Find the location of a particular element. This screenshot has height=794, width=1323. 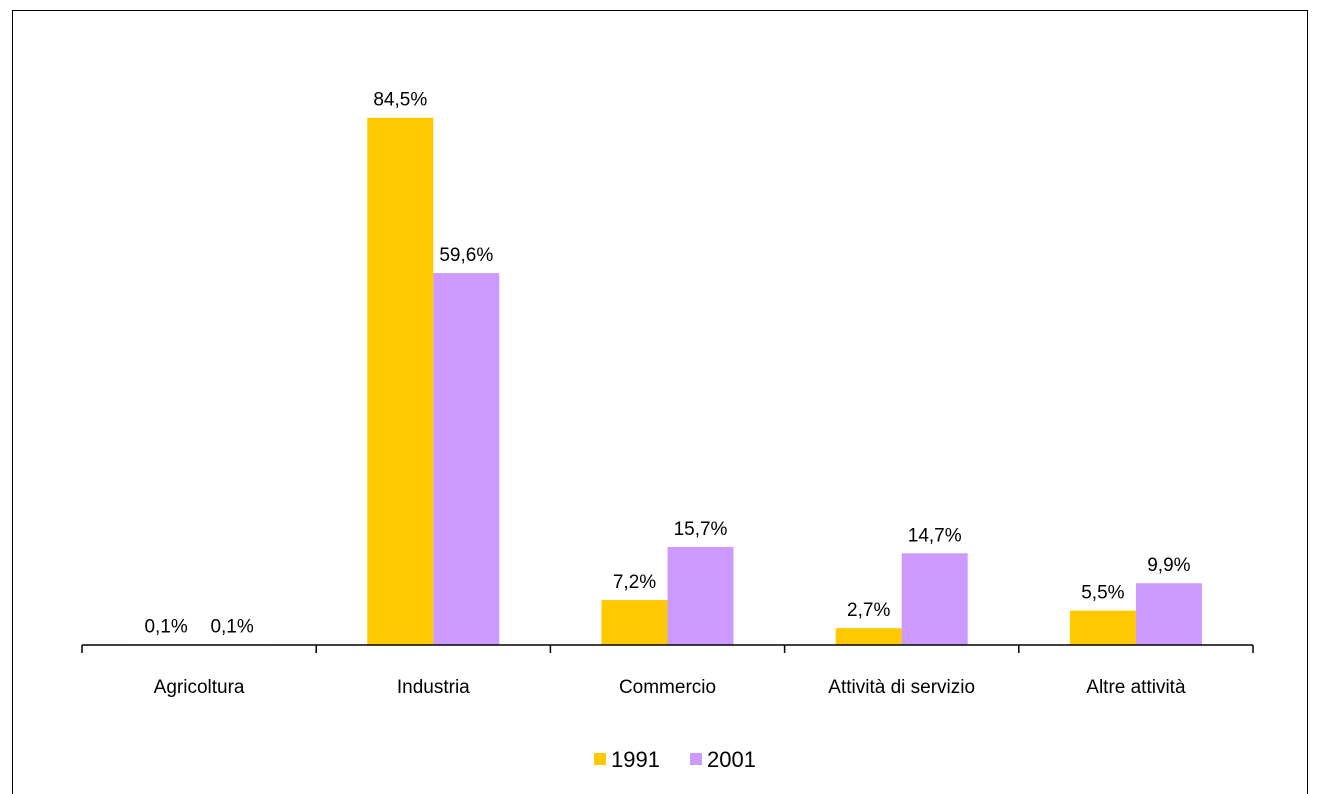

data-label-2001-commercio: 15,7% is located at coordinates (701, 529).